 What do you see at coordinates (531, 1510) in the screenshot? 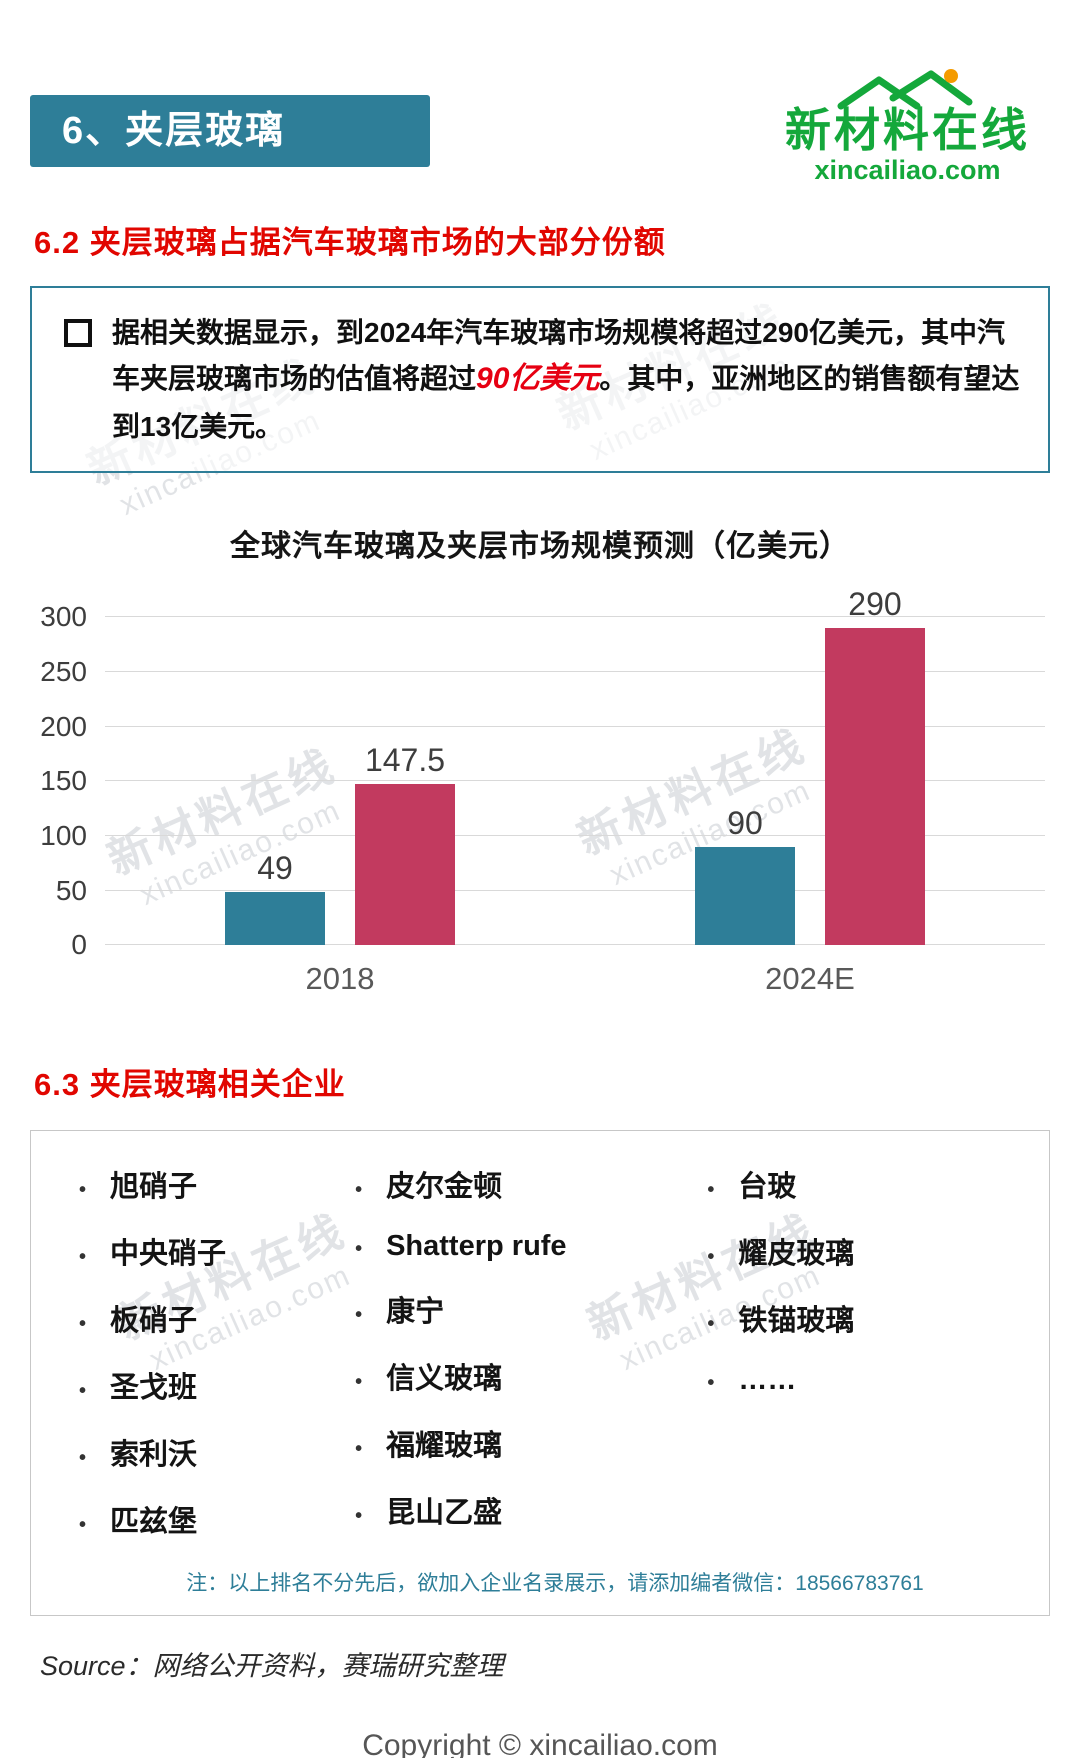
I see `list-item: • 昆山乙盛` at bounding box center [531, 1510].